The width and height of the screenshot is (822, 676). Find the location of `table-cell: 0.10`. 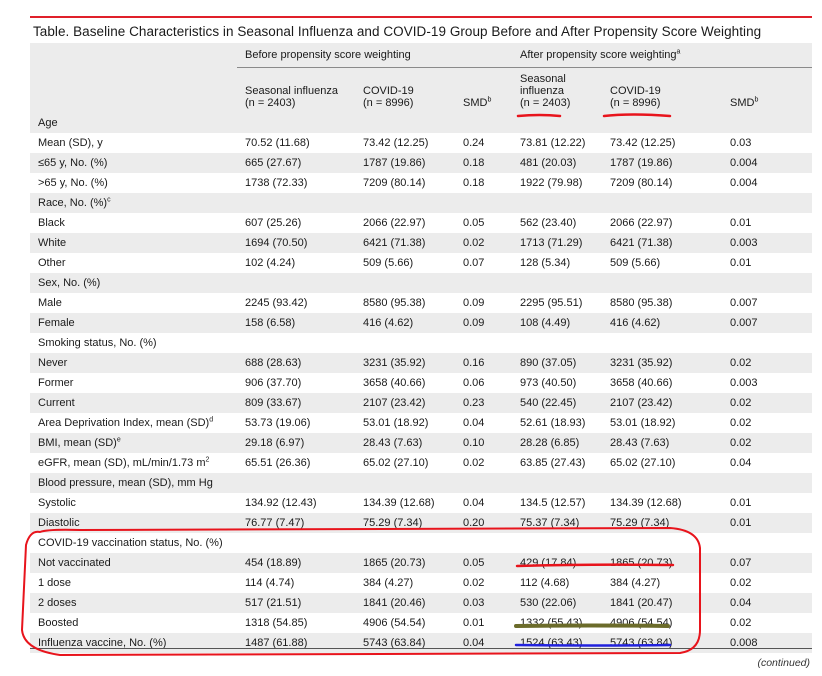

table-cell: 0.10 is located at coordinates (483, 443).